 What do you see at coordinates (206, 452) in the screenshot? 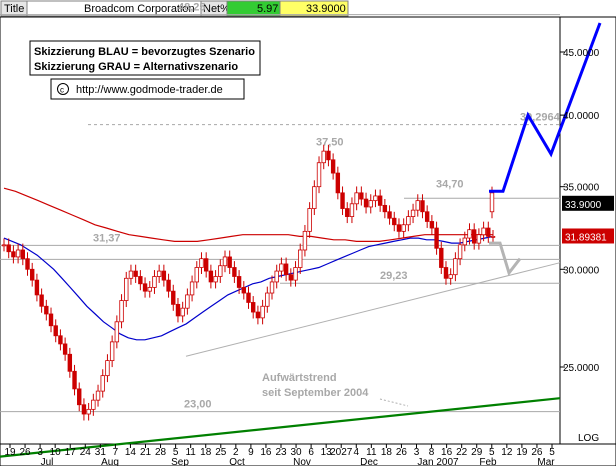
I see `x-day-label: 18` at bounding box center [206, 452].